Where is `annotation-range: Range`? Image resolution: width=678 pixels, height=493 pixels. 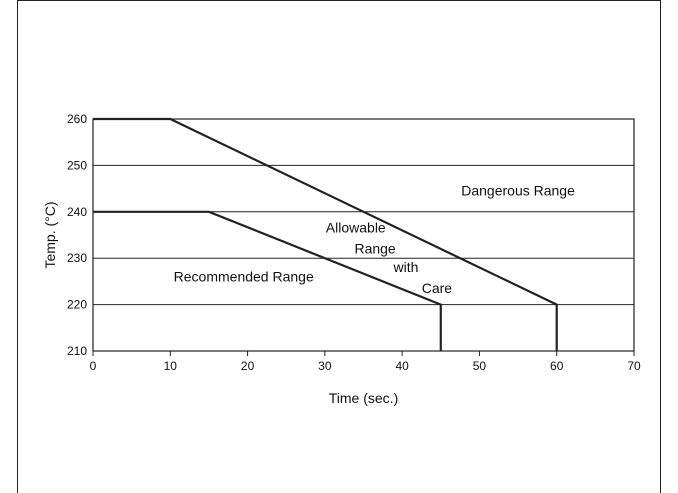 annotation-range: Range is located at coordinates (374, 249).